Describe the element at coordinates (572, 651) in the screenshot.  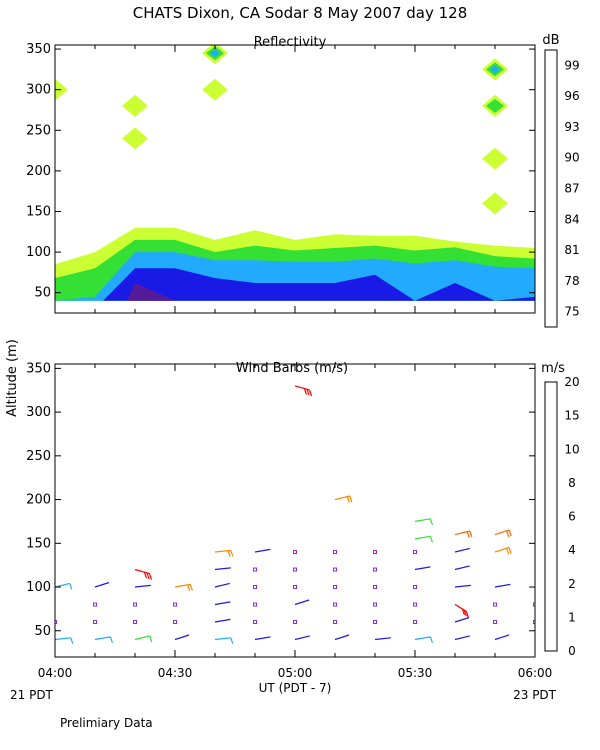
I see `colorbar-2-tick-label: 0` at that location.